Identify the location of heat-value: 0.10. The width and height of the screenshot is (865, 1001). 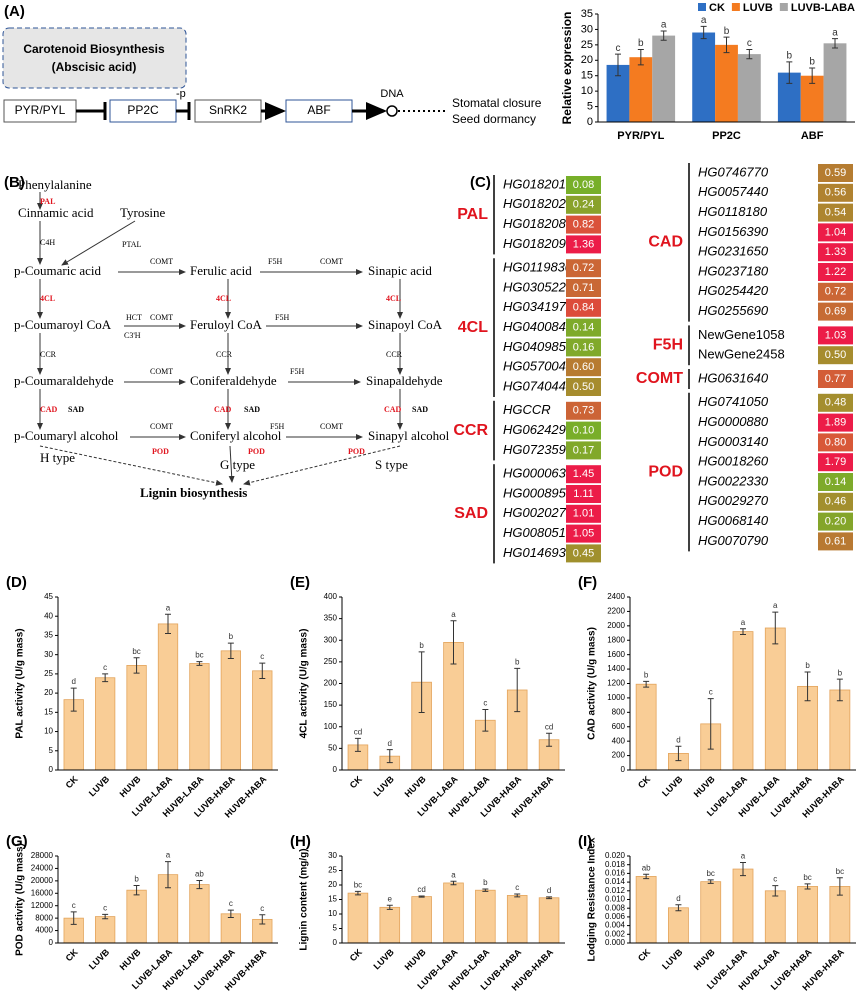
(583, 431).